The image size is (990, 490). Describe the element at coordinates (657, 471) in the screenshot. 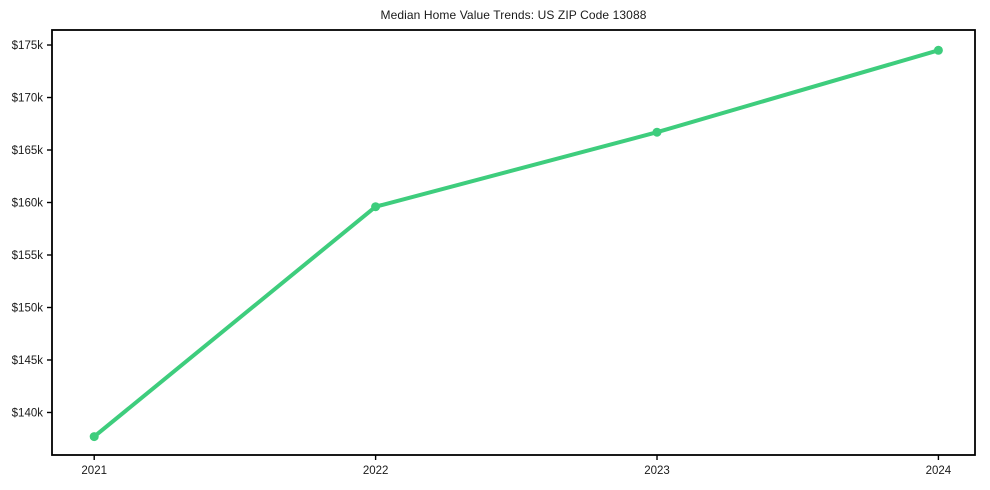

I see `x-tick-label: 2023` at that location.